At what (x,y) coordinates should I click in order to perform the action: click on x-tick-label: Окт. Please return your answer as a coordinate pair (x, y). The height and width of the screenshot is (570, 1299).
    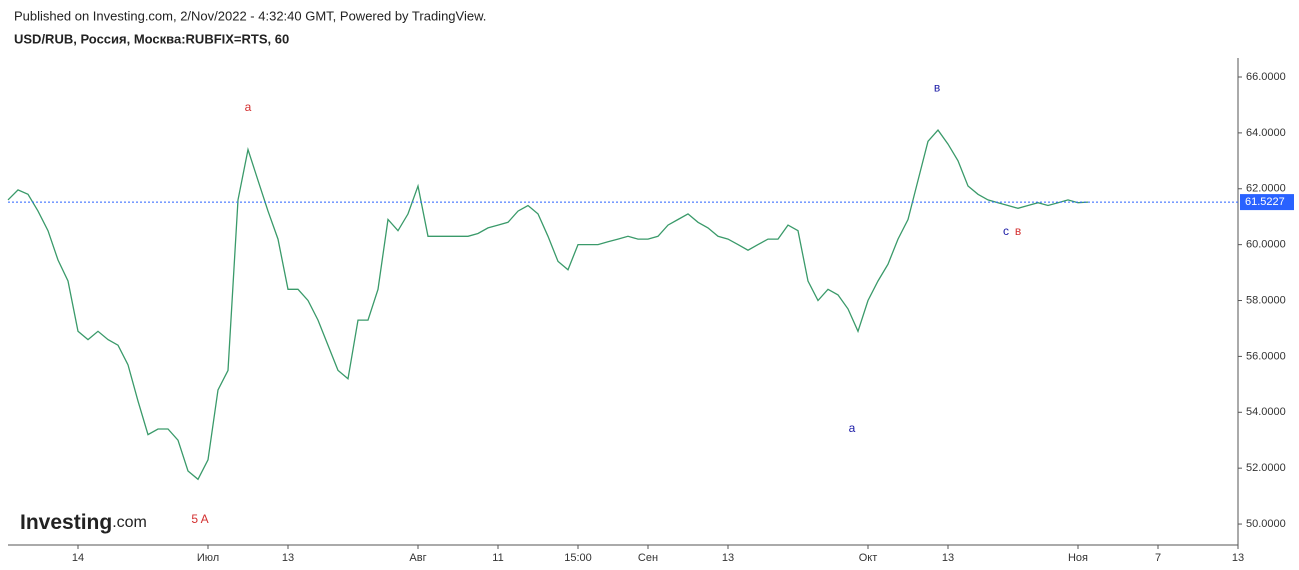
    Looking at the image, I should click on (868, 558).